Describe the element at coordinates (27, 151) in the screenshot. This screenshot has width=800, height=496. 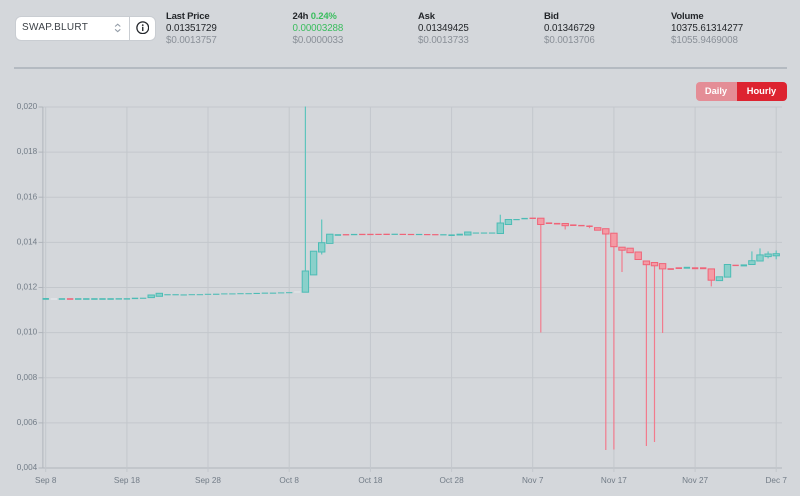
I see `svg-text: 0,018` at that location.